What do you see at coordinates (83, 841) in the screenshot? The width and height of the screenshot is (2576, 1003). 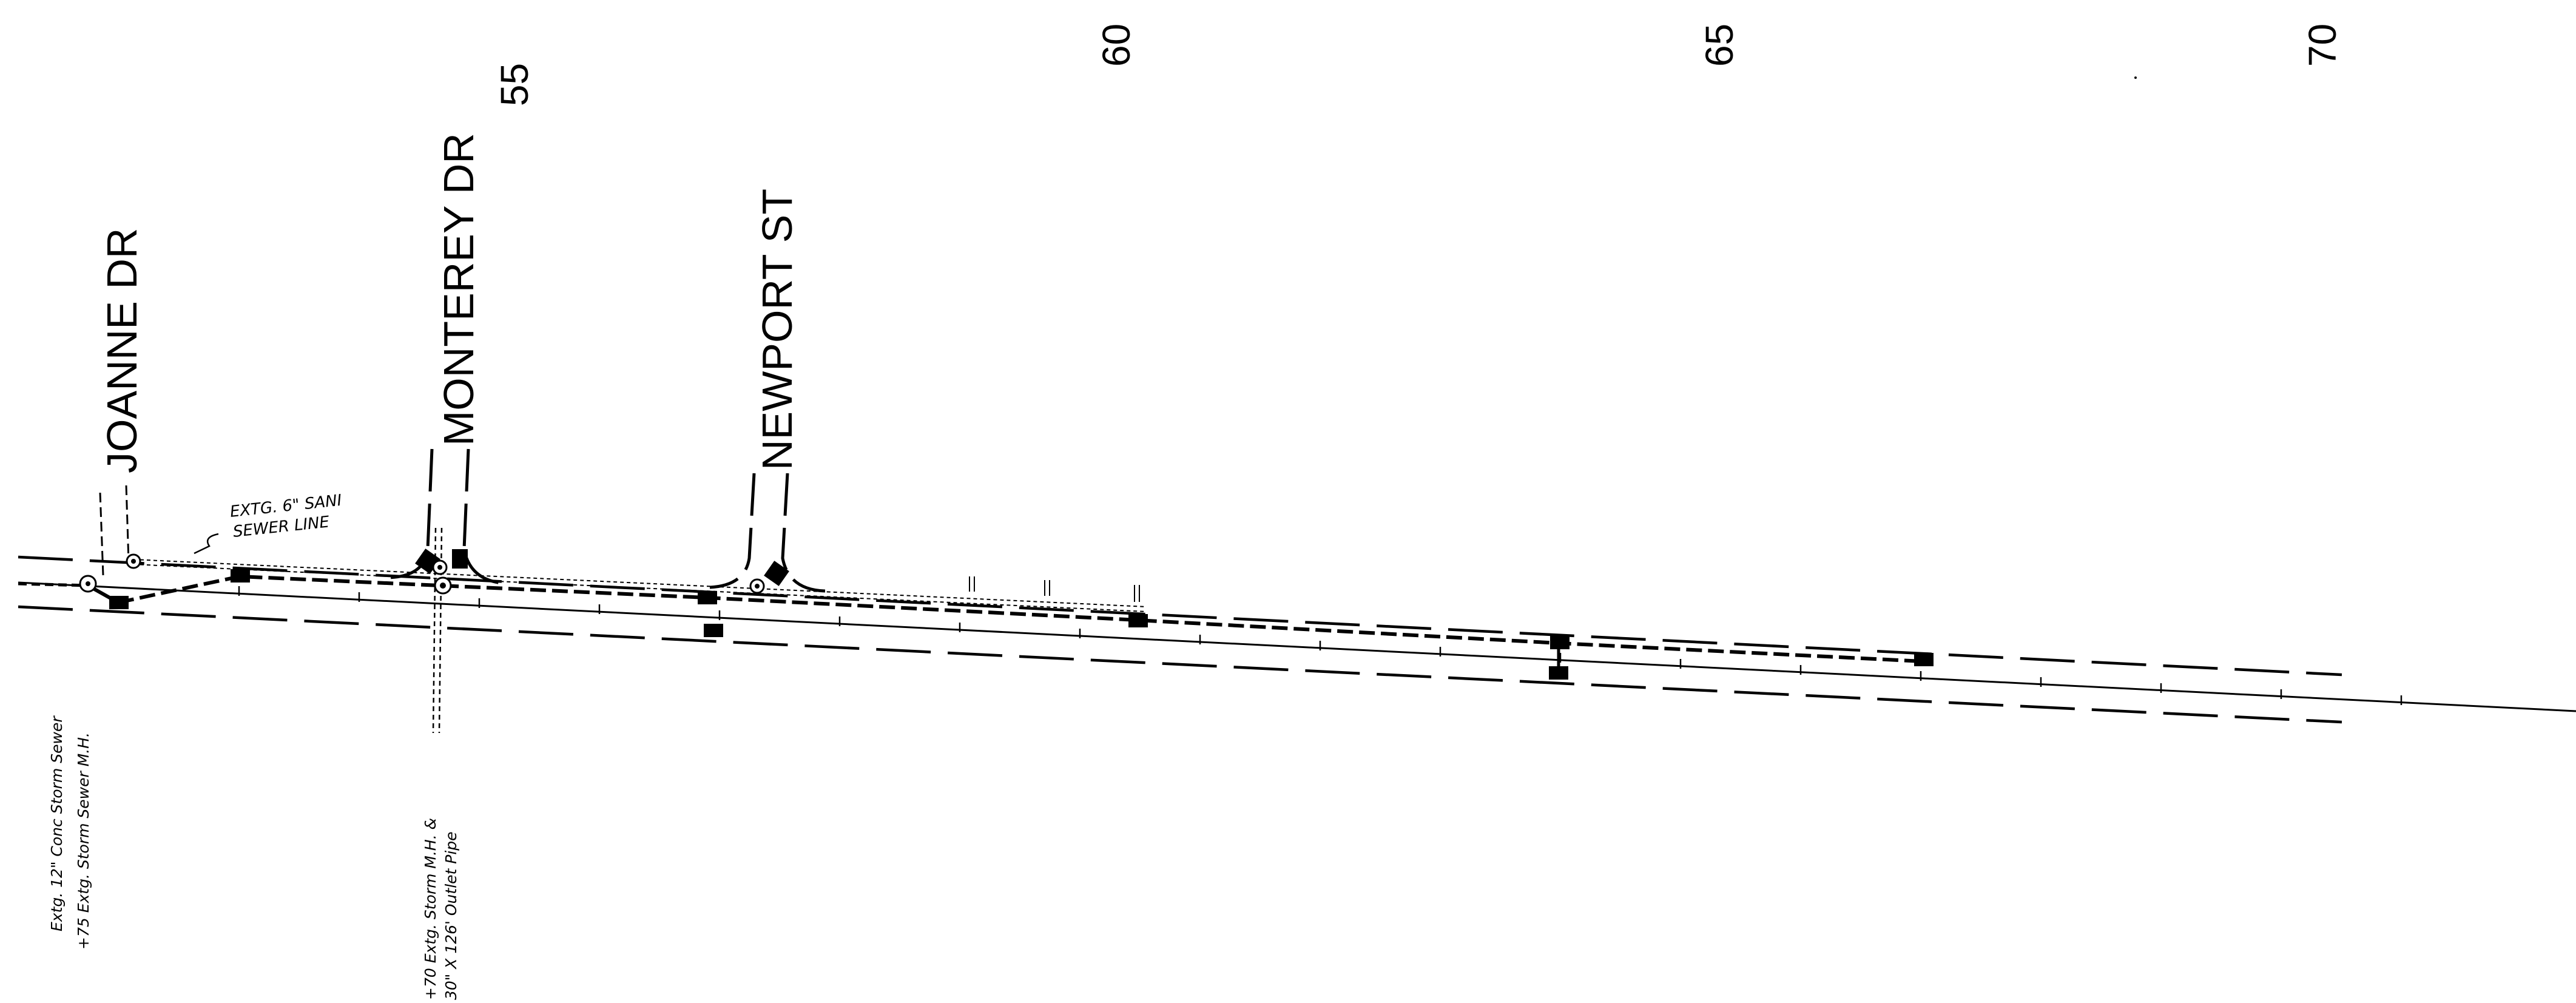 I see `left-note-line-2: +75 Extg. Storm Sewer M.H.` at bounding box center [83, 841].